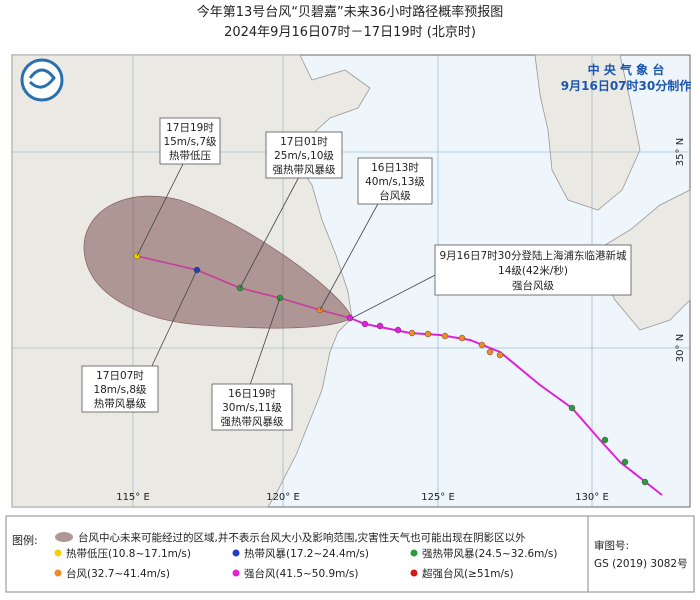  What do you see at coordinates (626, 85) in the screenshot?
I see `agency-issued: 9月16日07时30分制作` at bounding box center [626, 85].